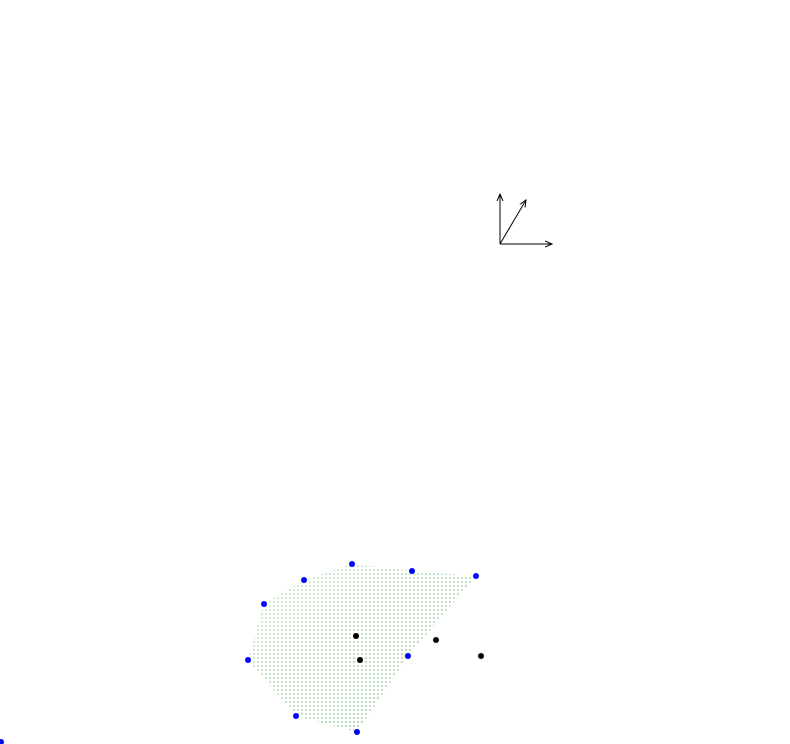  I want to click on hull-fade-overlay, so click(362, 648).